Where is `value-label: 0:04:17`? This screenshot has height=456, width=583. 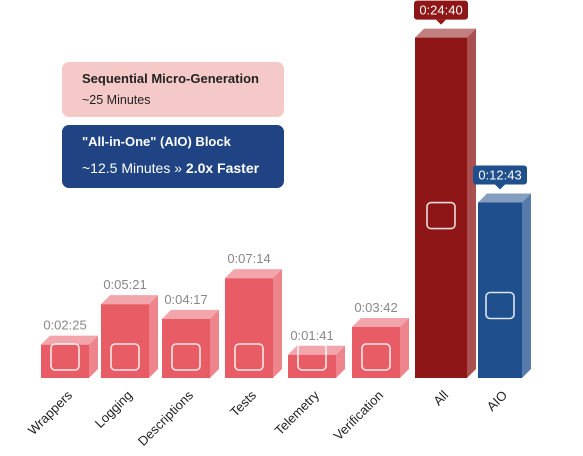 value-label: 0:04:17 is located at coordinates (185, 299).